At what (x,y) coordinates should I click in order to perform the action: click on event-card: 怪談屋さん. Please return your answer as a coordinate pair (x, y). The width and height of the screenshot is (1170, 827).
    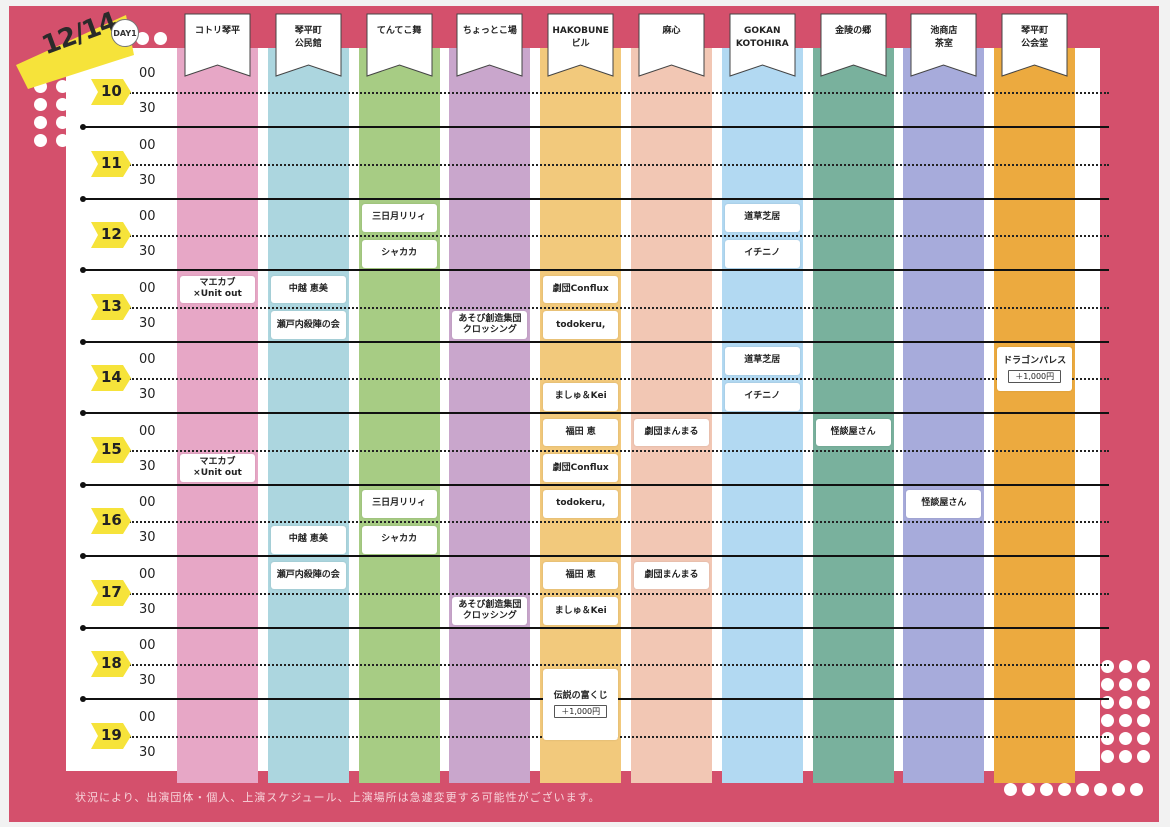
    Looking at the image, I should click on (853, 432).